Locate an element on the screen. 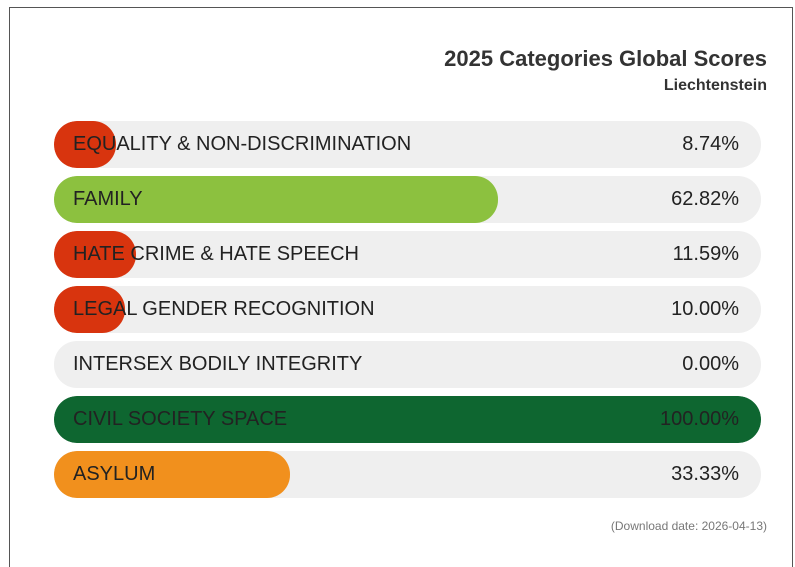 The height and width of the screenshot is (567, 795). bar-row: INTERSEX BODILY INTEGRITY 0.00% is located at coordinates (407, 364).